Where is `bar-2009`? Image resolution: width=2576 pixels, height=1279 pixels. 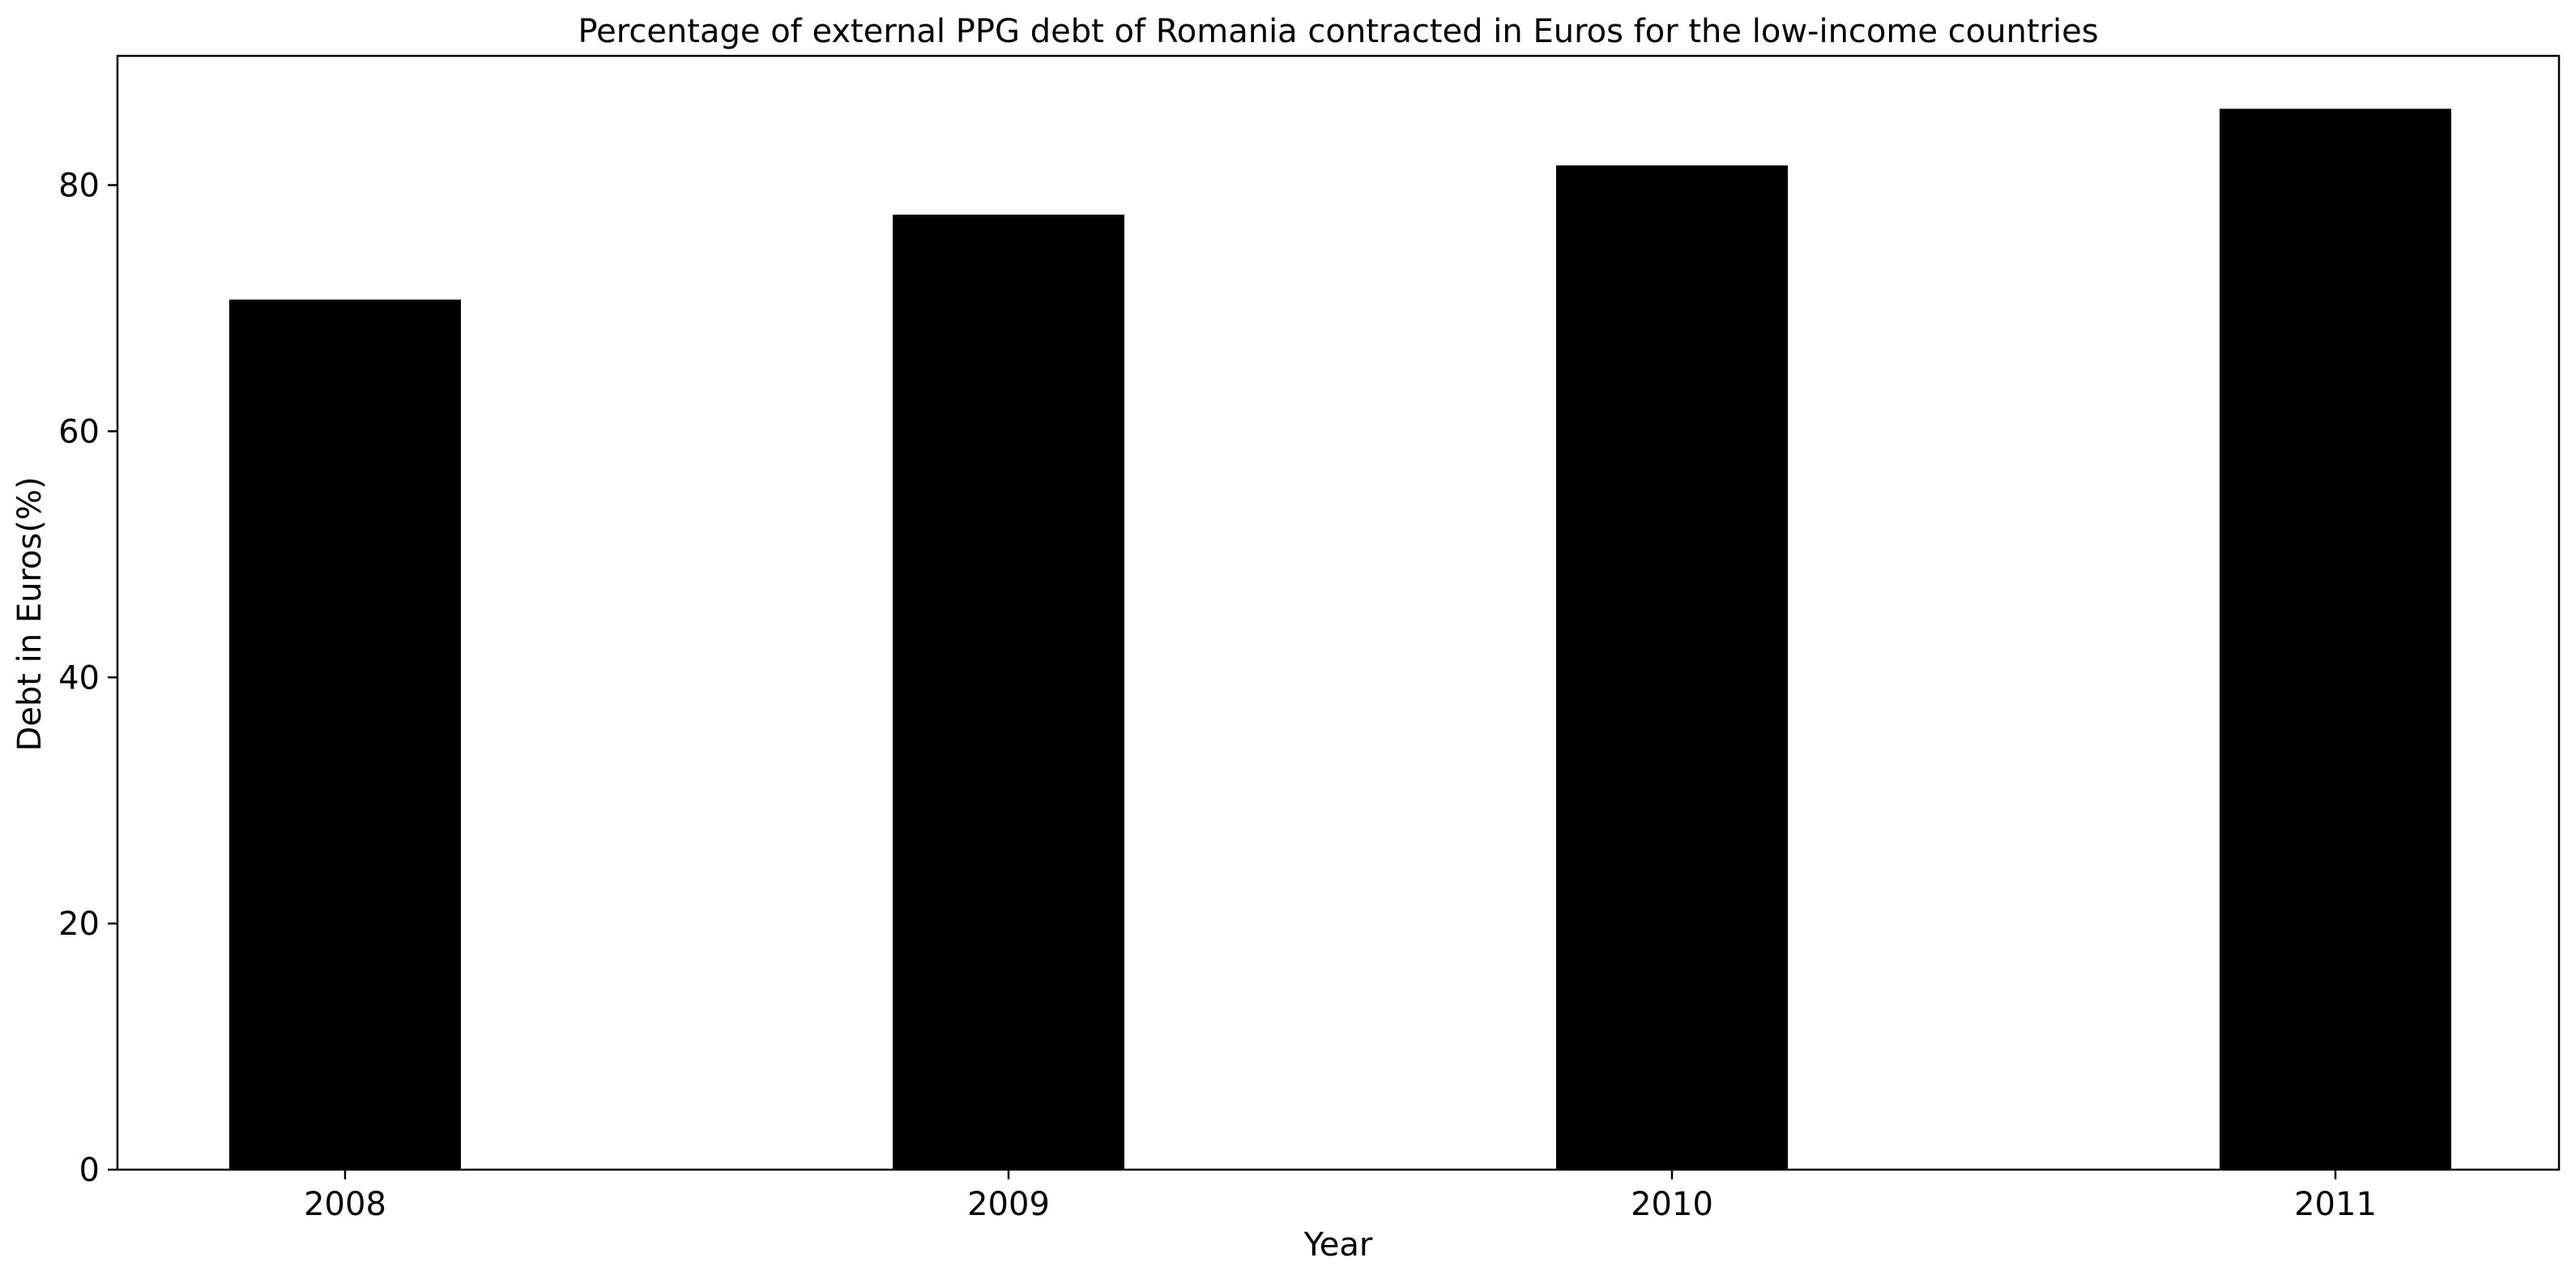
bar-2009 is located at coordinates (1008, 692).